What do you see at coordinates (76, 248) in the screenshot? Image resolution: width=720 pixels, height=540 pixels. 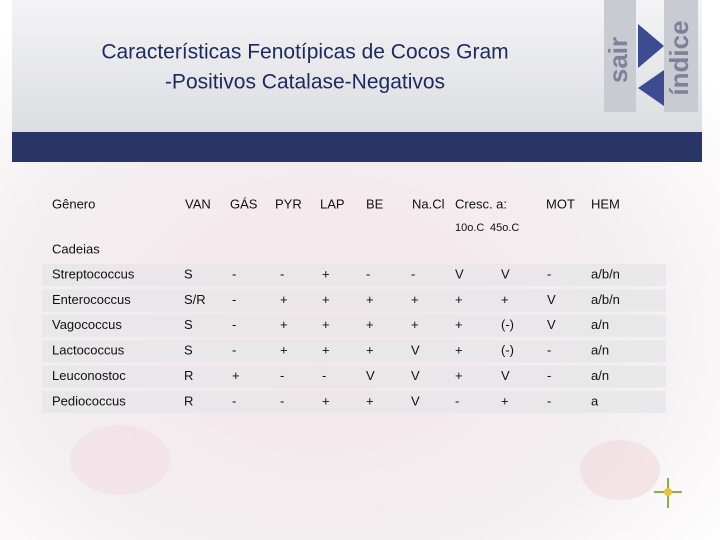 I see `group-label: Cadeias` at bounding box center [76, 248].